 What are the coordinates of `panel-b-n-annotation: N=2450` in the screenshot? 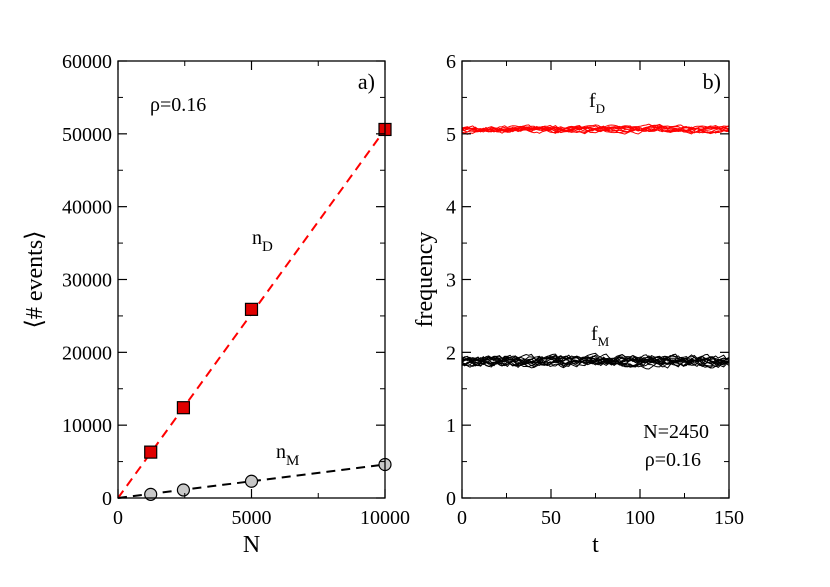 It's located at (676, 432).